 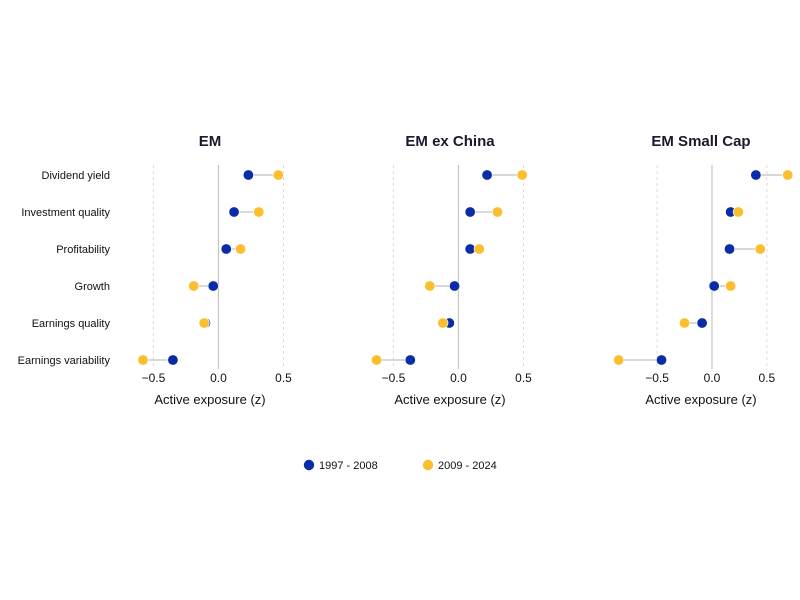 What do you see at coordinates (451, 270) in the screenshot?
I see `panel-em-ex-china: EM ex China −0.5 0.0 0.5 Active exposure (z)` at bounding box center [451, 270].